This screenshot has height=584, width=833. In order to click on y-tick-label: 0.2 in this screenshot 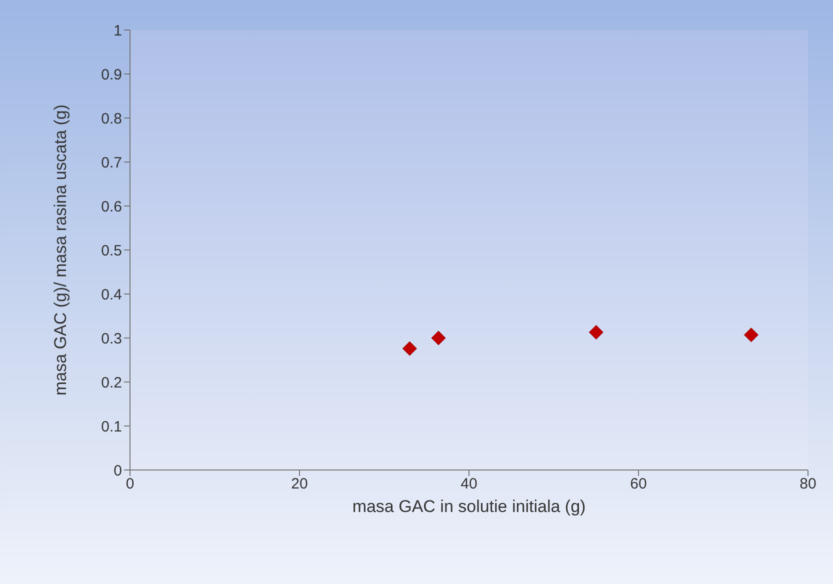, I will do `click(111, 383)`.